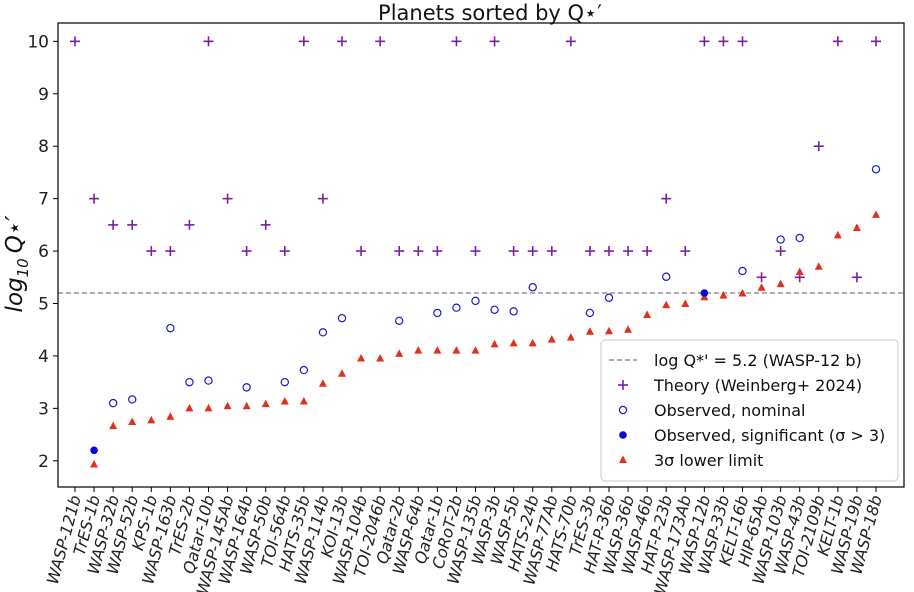 This screenshot has height=592, width=914. I want to click on y-tick-label: 5, so click(43, 304).